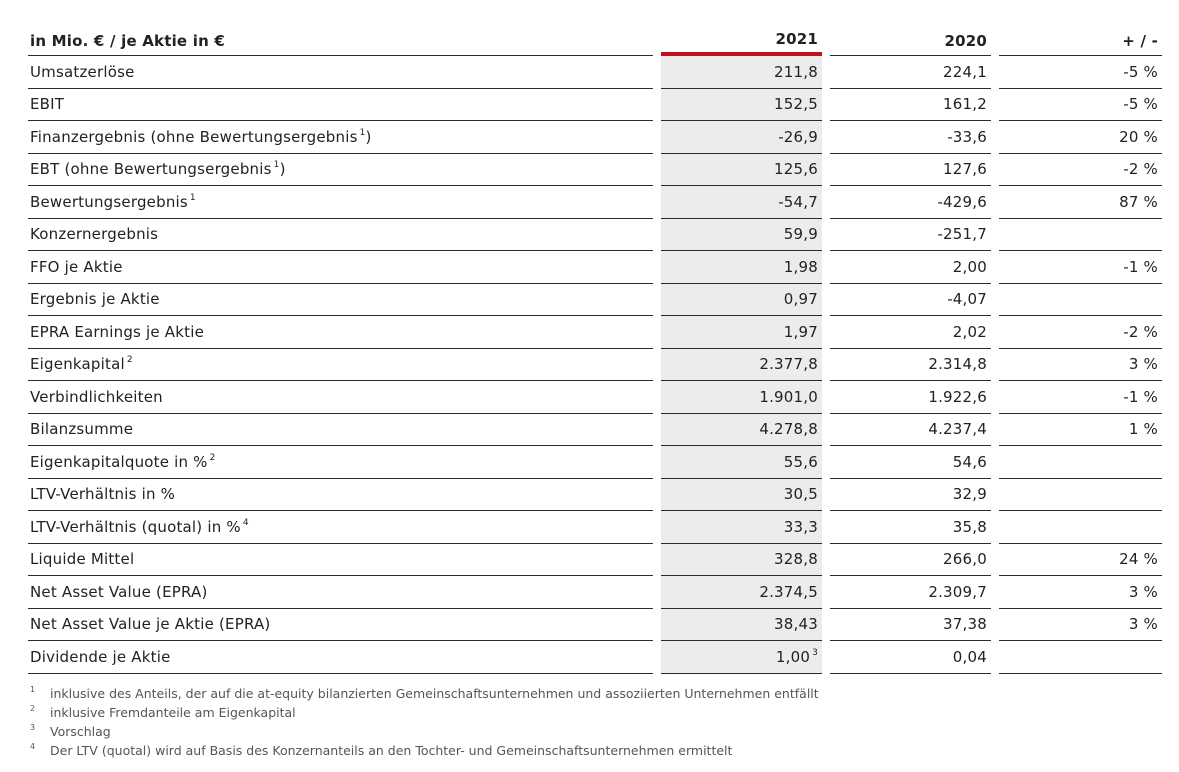 Image resolution: width=1179 pixels, height=772 pixels. What do you see at coordinates (340, 397) in the screenshot?
I see `row-label: Verbindlichkeiten` at bounding box center [340, 397].